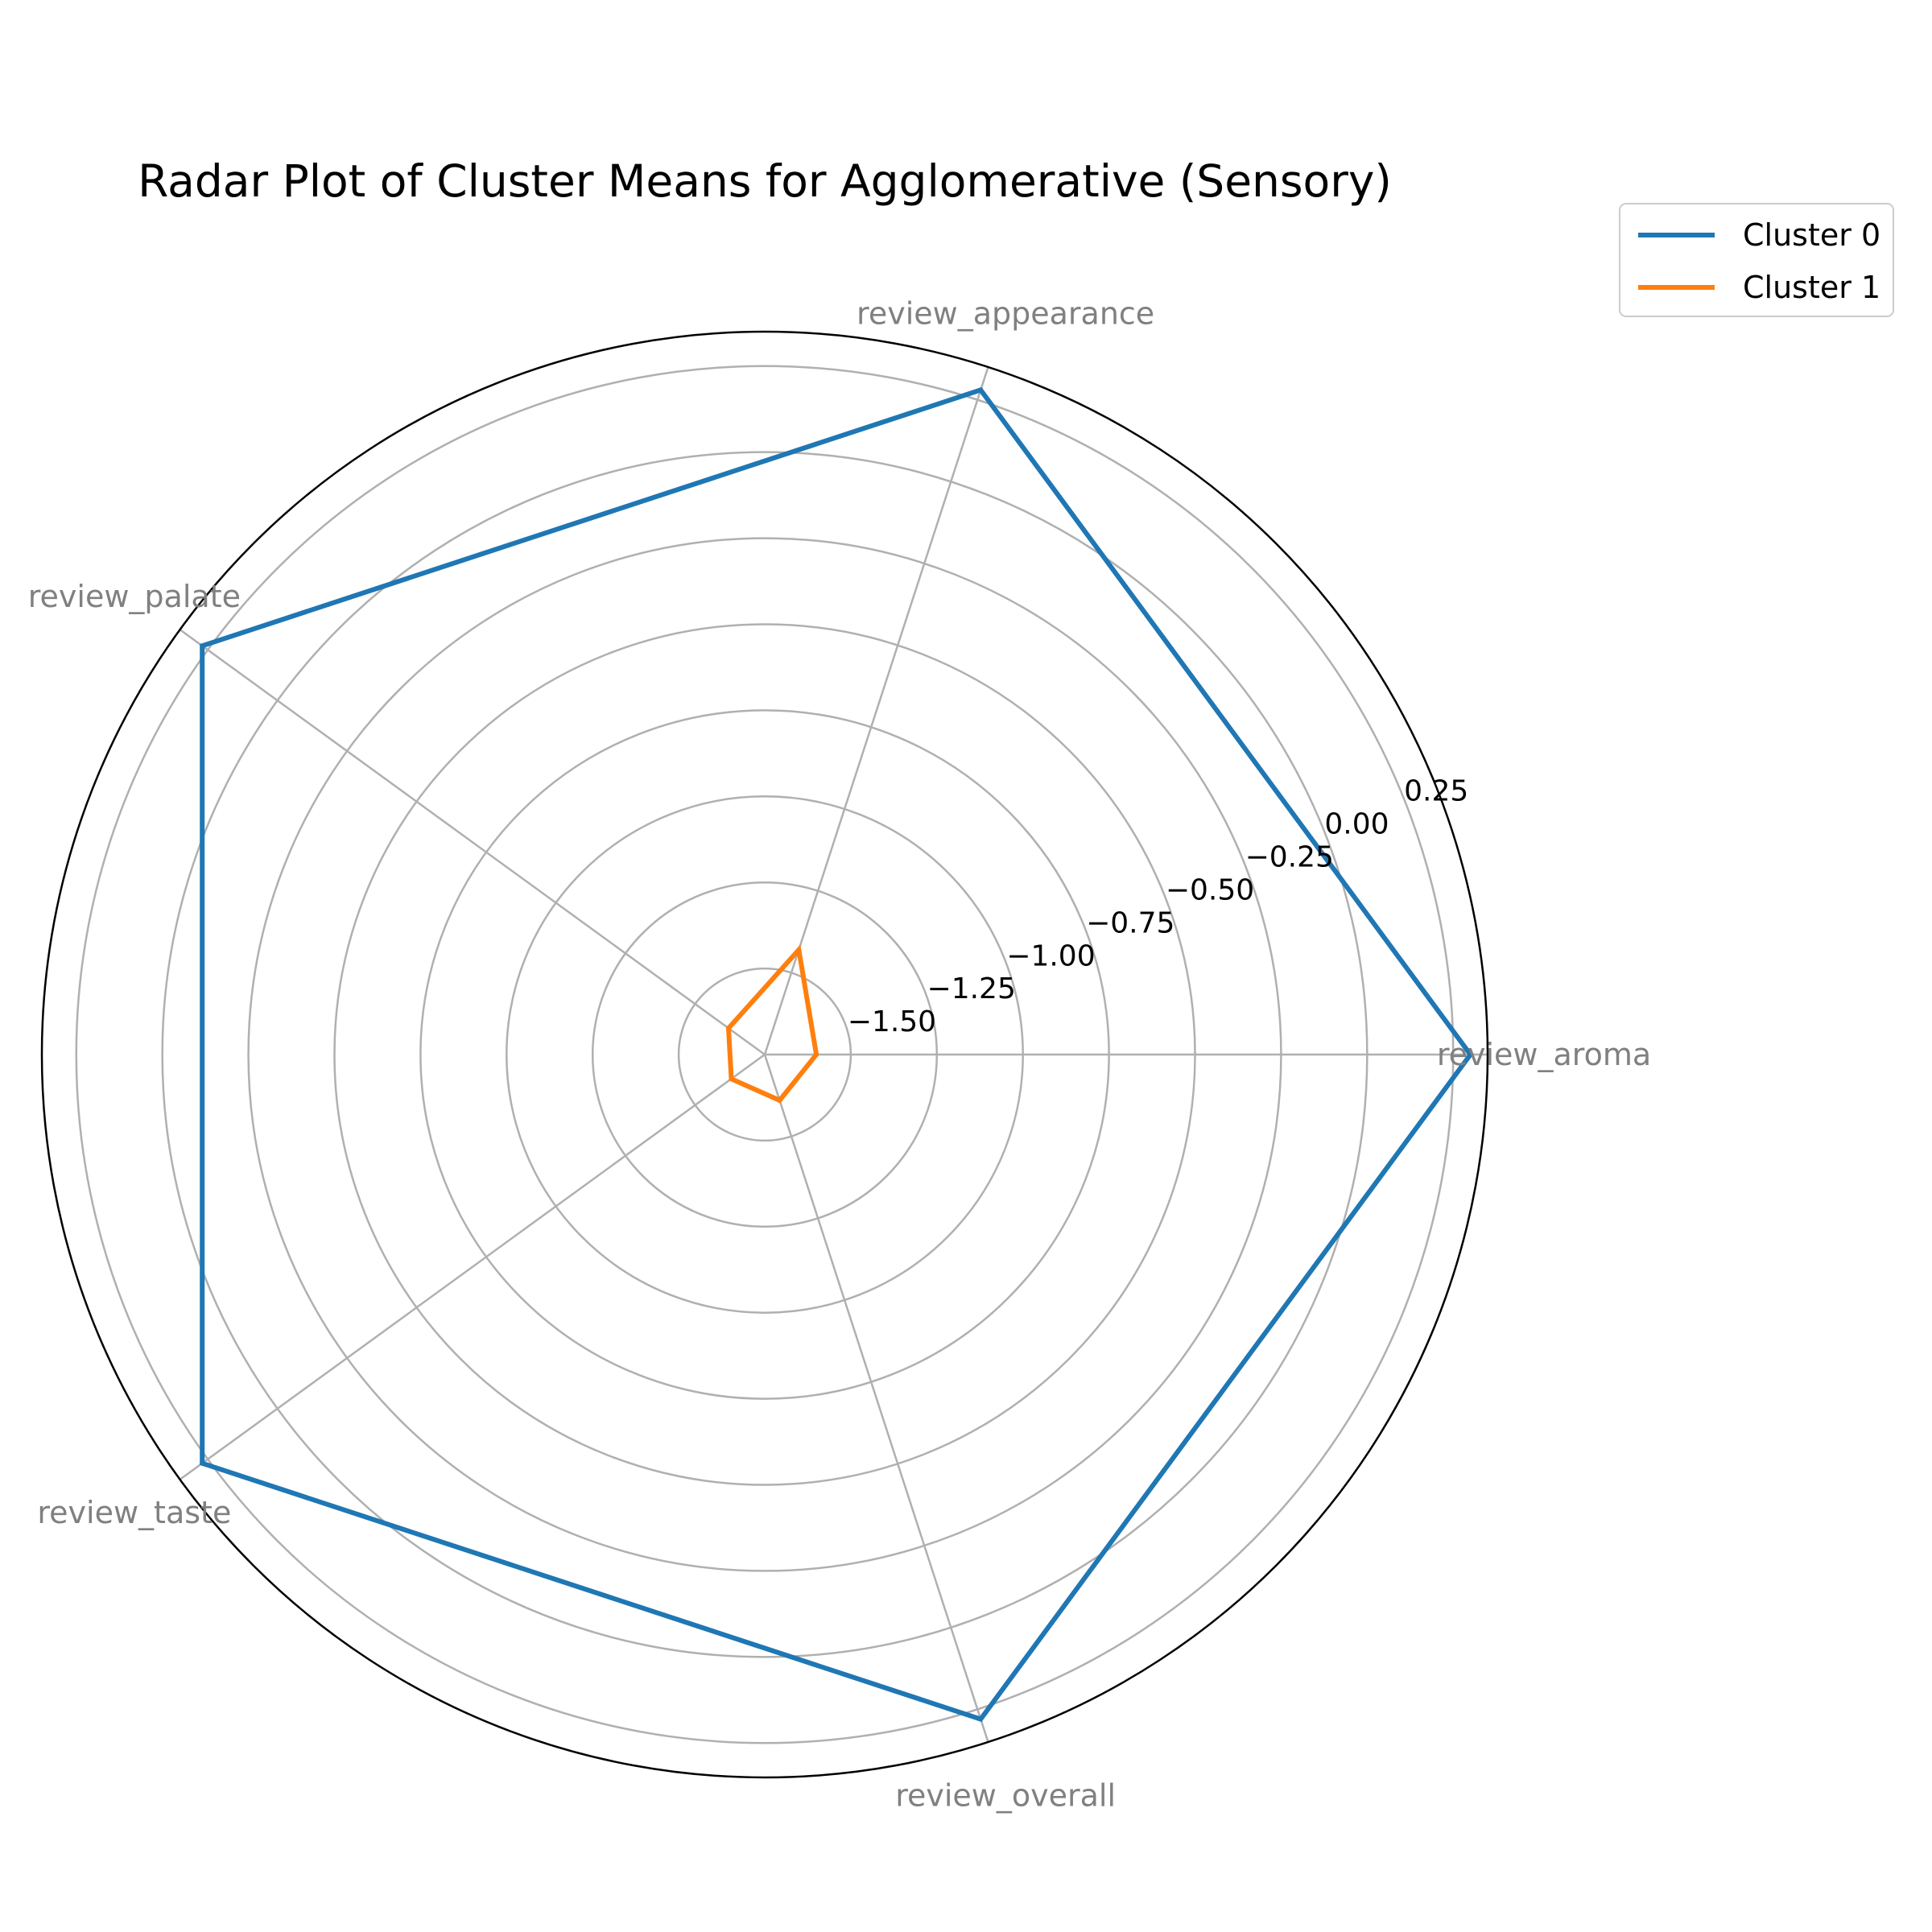  Describe the element at coordinates (1006, 313) in the screenshot. I see `category-label: review_appearance` at that location.